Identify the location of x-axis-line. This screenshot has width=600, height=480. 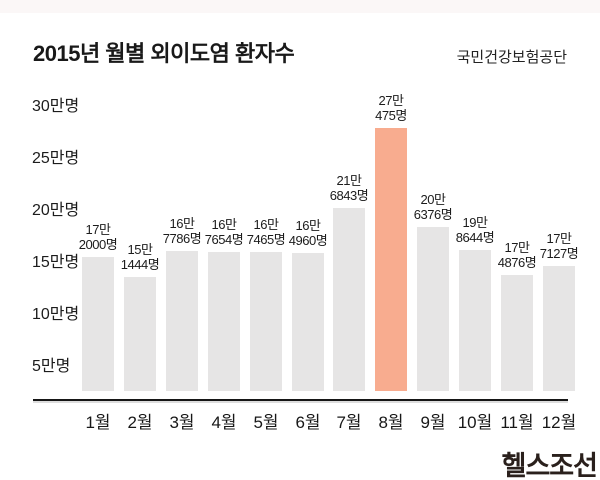
(300, 400).